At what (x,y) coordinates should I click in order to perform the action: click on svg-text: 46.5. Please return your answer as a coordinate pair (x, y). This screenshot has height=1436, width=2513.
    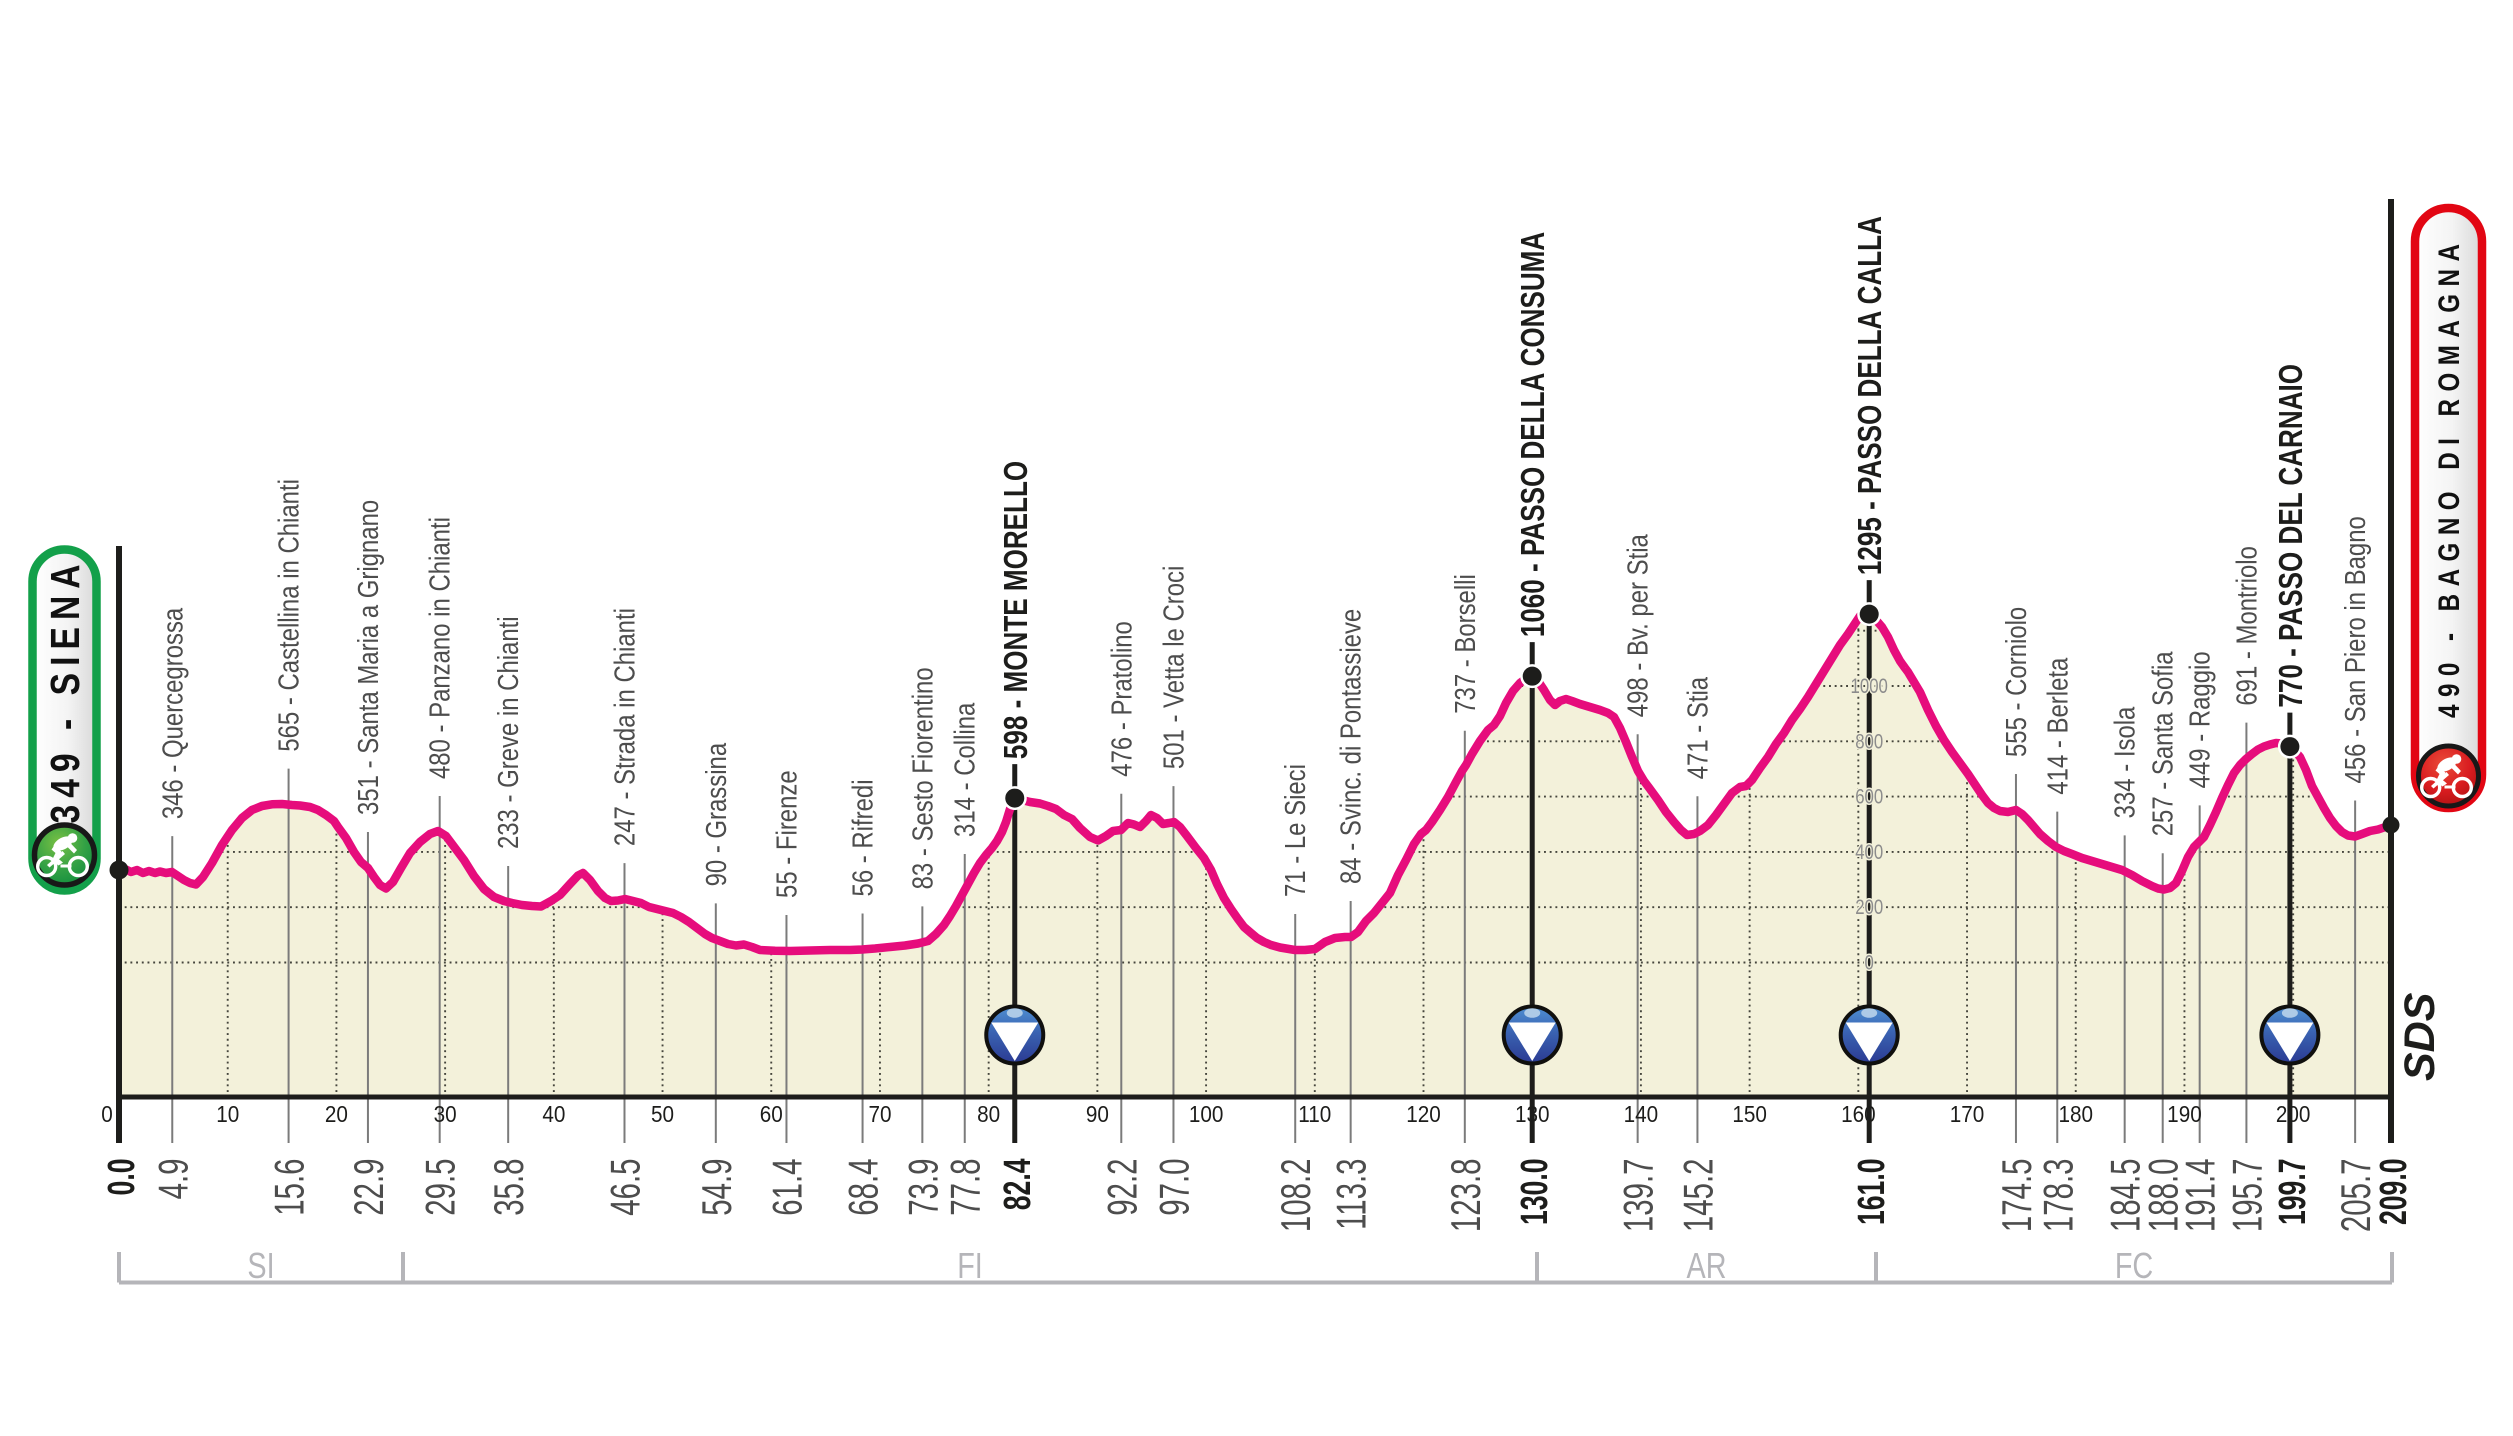
    Looking at the image, I should click on (625, 1187).